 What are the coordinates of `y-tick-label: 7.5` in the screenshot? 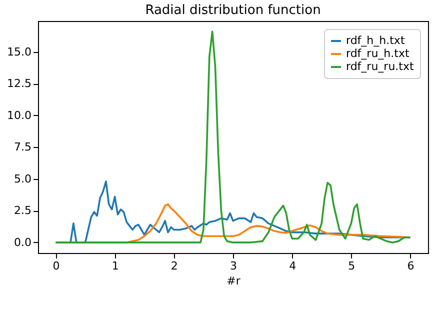 It's located at (23, 147).